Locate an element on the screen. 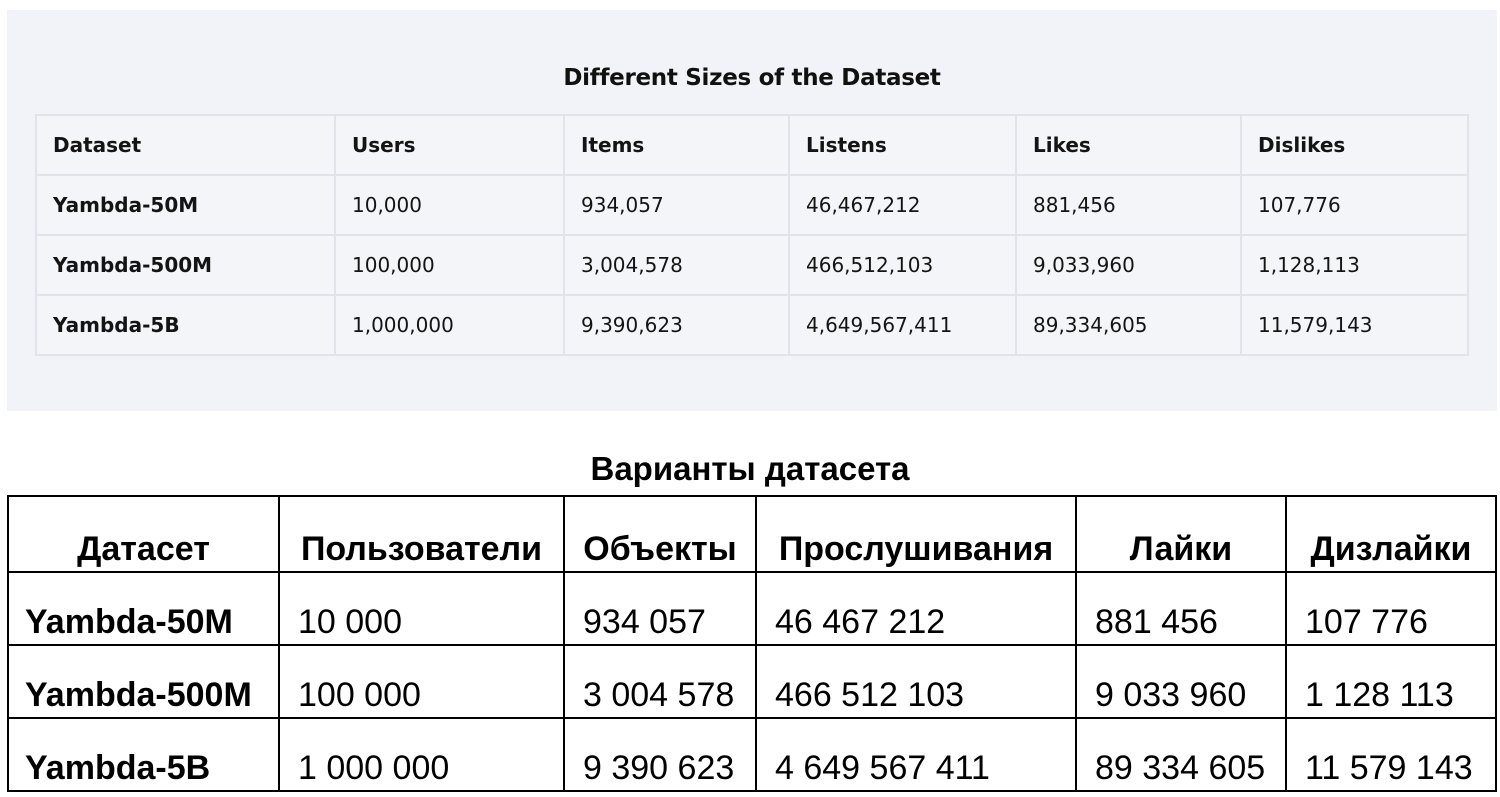 The height and width of the screenshot is (797, 1500). english-cell-likes: 89,334,605 is located at coordinates (1128, 325).